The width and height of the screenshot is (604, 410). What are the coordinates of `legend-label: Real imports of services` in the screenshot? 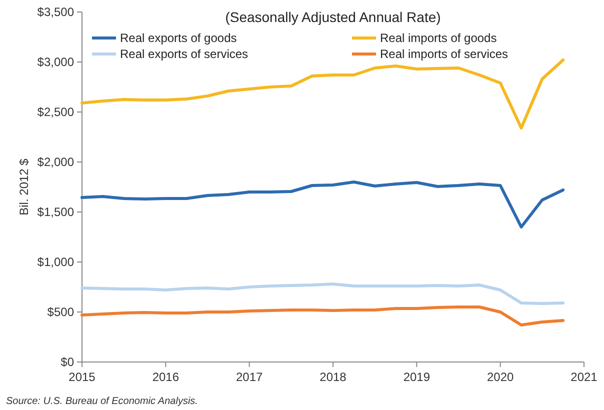 It's located at (444, 54).